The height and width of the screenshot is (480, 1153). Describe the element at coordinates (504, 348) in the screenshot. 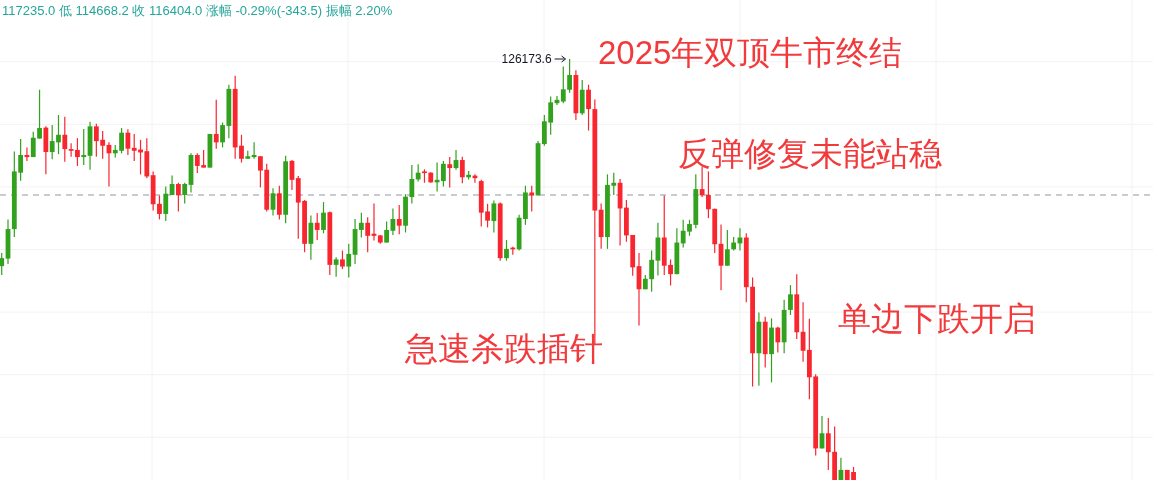

I see `annotation: 急速杀跌插针` at that location.